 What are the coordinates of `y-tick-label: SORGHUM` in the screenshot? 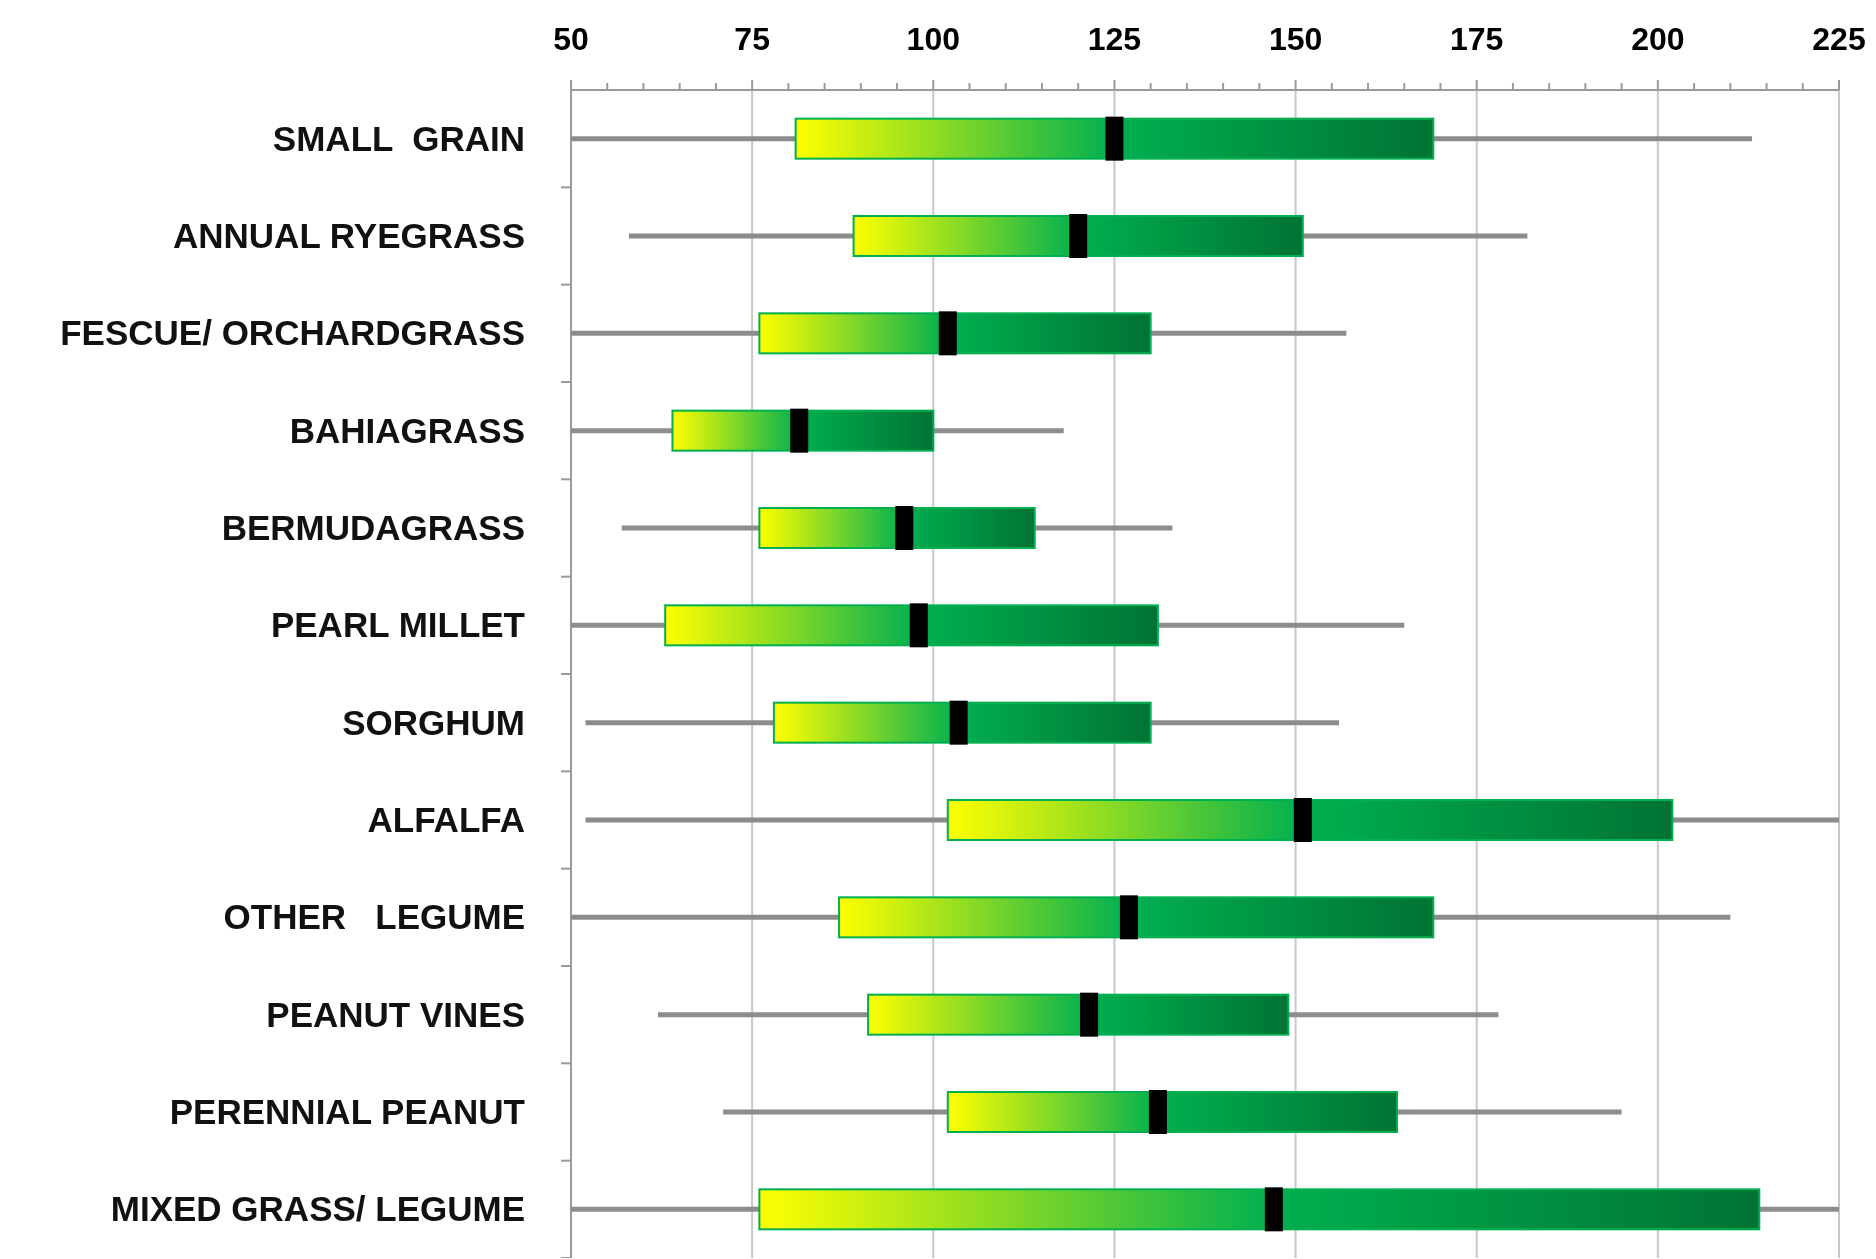 It's located at (433, 722).